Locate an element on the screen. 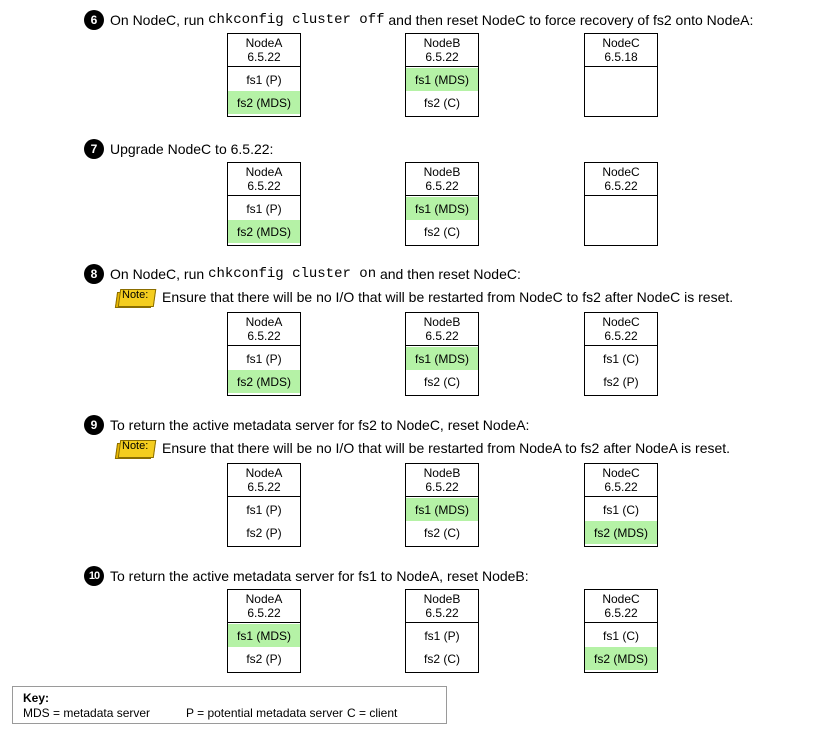 This screenshot has width=824, height=734. step-7-heading: 7 Upgrade NodeC to 6.5.22: is located at coordinates (178, 149).